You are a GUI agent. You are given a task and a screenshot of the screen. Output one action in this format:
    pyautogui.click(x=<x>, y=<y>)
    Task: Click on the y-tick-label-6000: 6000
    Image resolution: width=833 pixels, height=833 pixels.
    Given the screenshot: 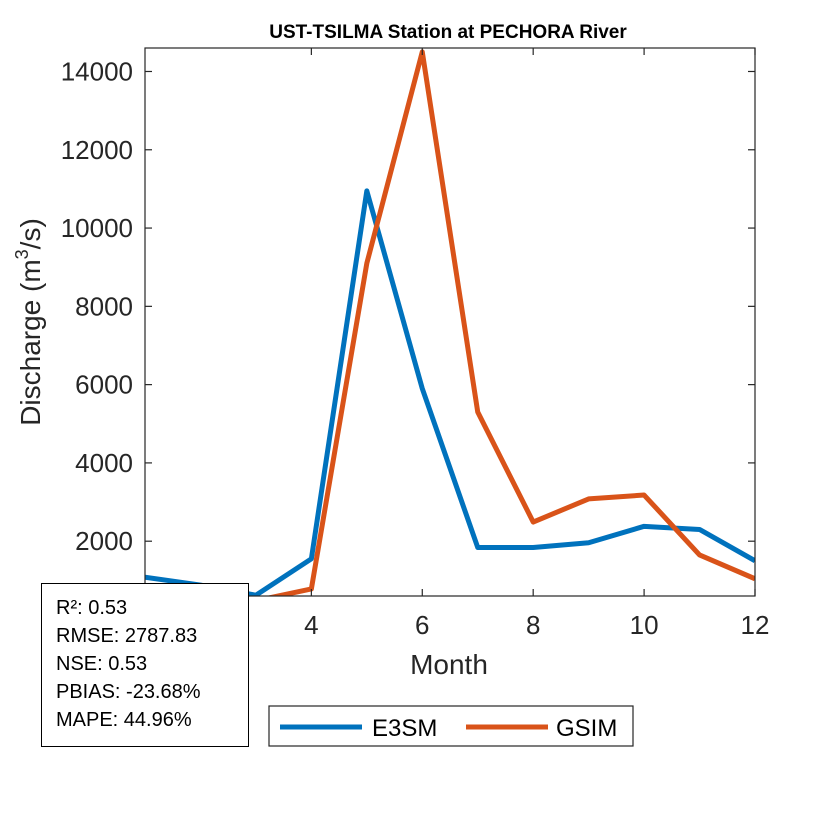 What is the action you would take?
    pyautogui.click(x=104, y=385)
    